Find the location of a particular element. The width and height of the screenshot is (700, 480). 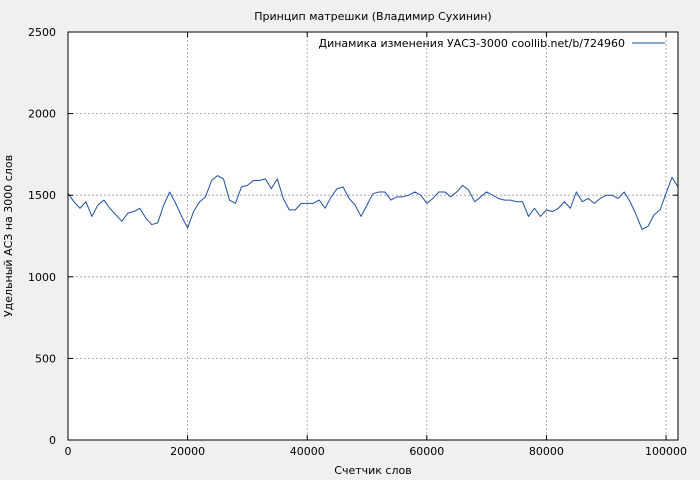

y-axis-label: Удельный АСЗ на 3000 слов is located at coordinates (8, 236).